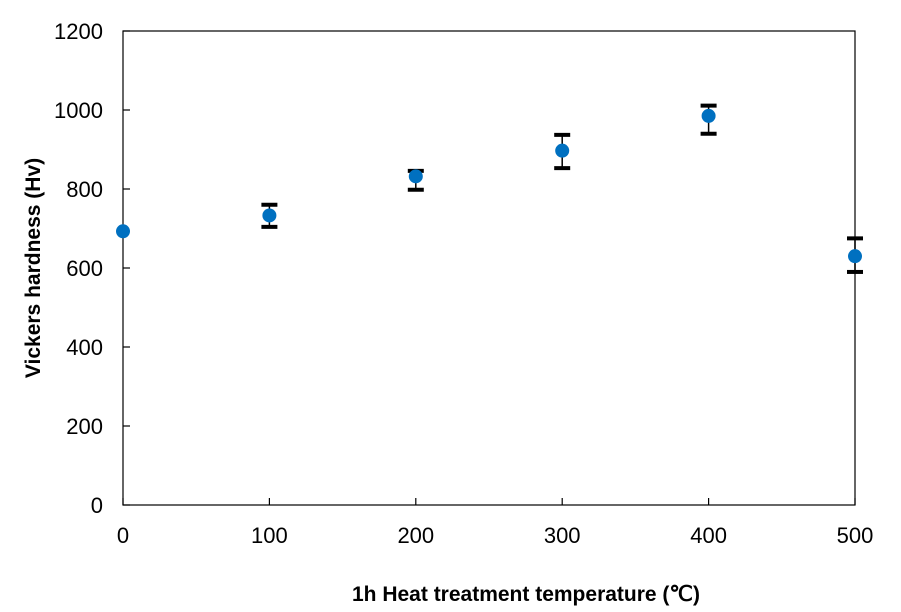 The height and width of the screenshot is (612, 901). I want to click on y-axis-title: Vickers hardness (Hv), so click(33, 268).